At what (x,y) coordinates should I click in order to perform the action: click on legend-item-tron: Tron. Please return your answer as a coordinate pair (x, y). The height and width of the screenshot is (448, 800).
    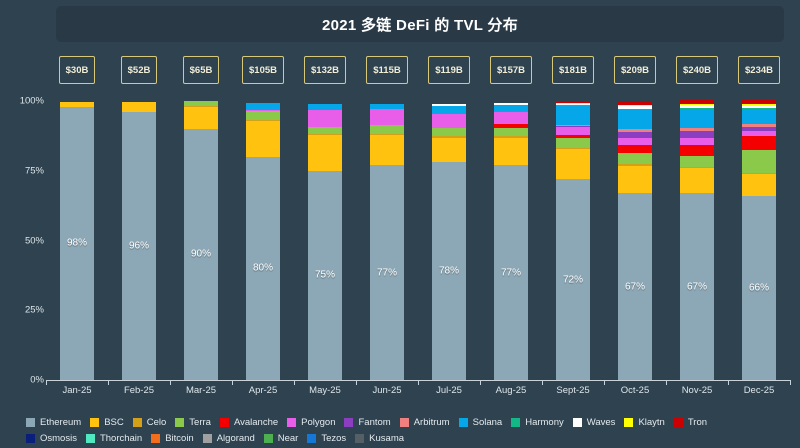
    Looking at the image, I should click on (690, 422).